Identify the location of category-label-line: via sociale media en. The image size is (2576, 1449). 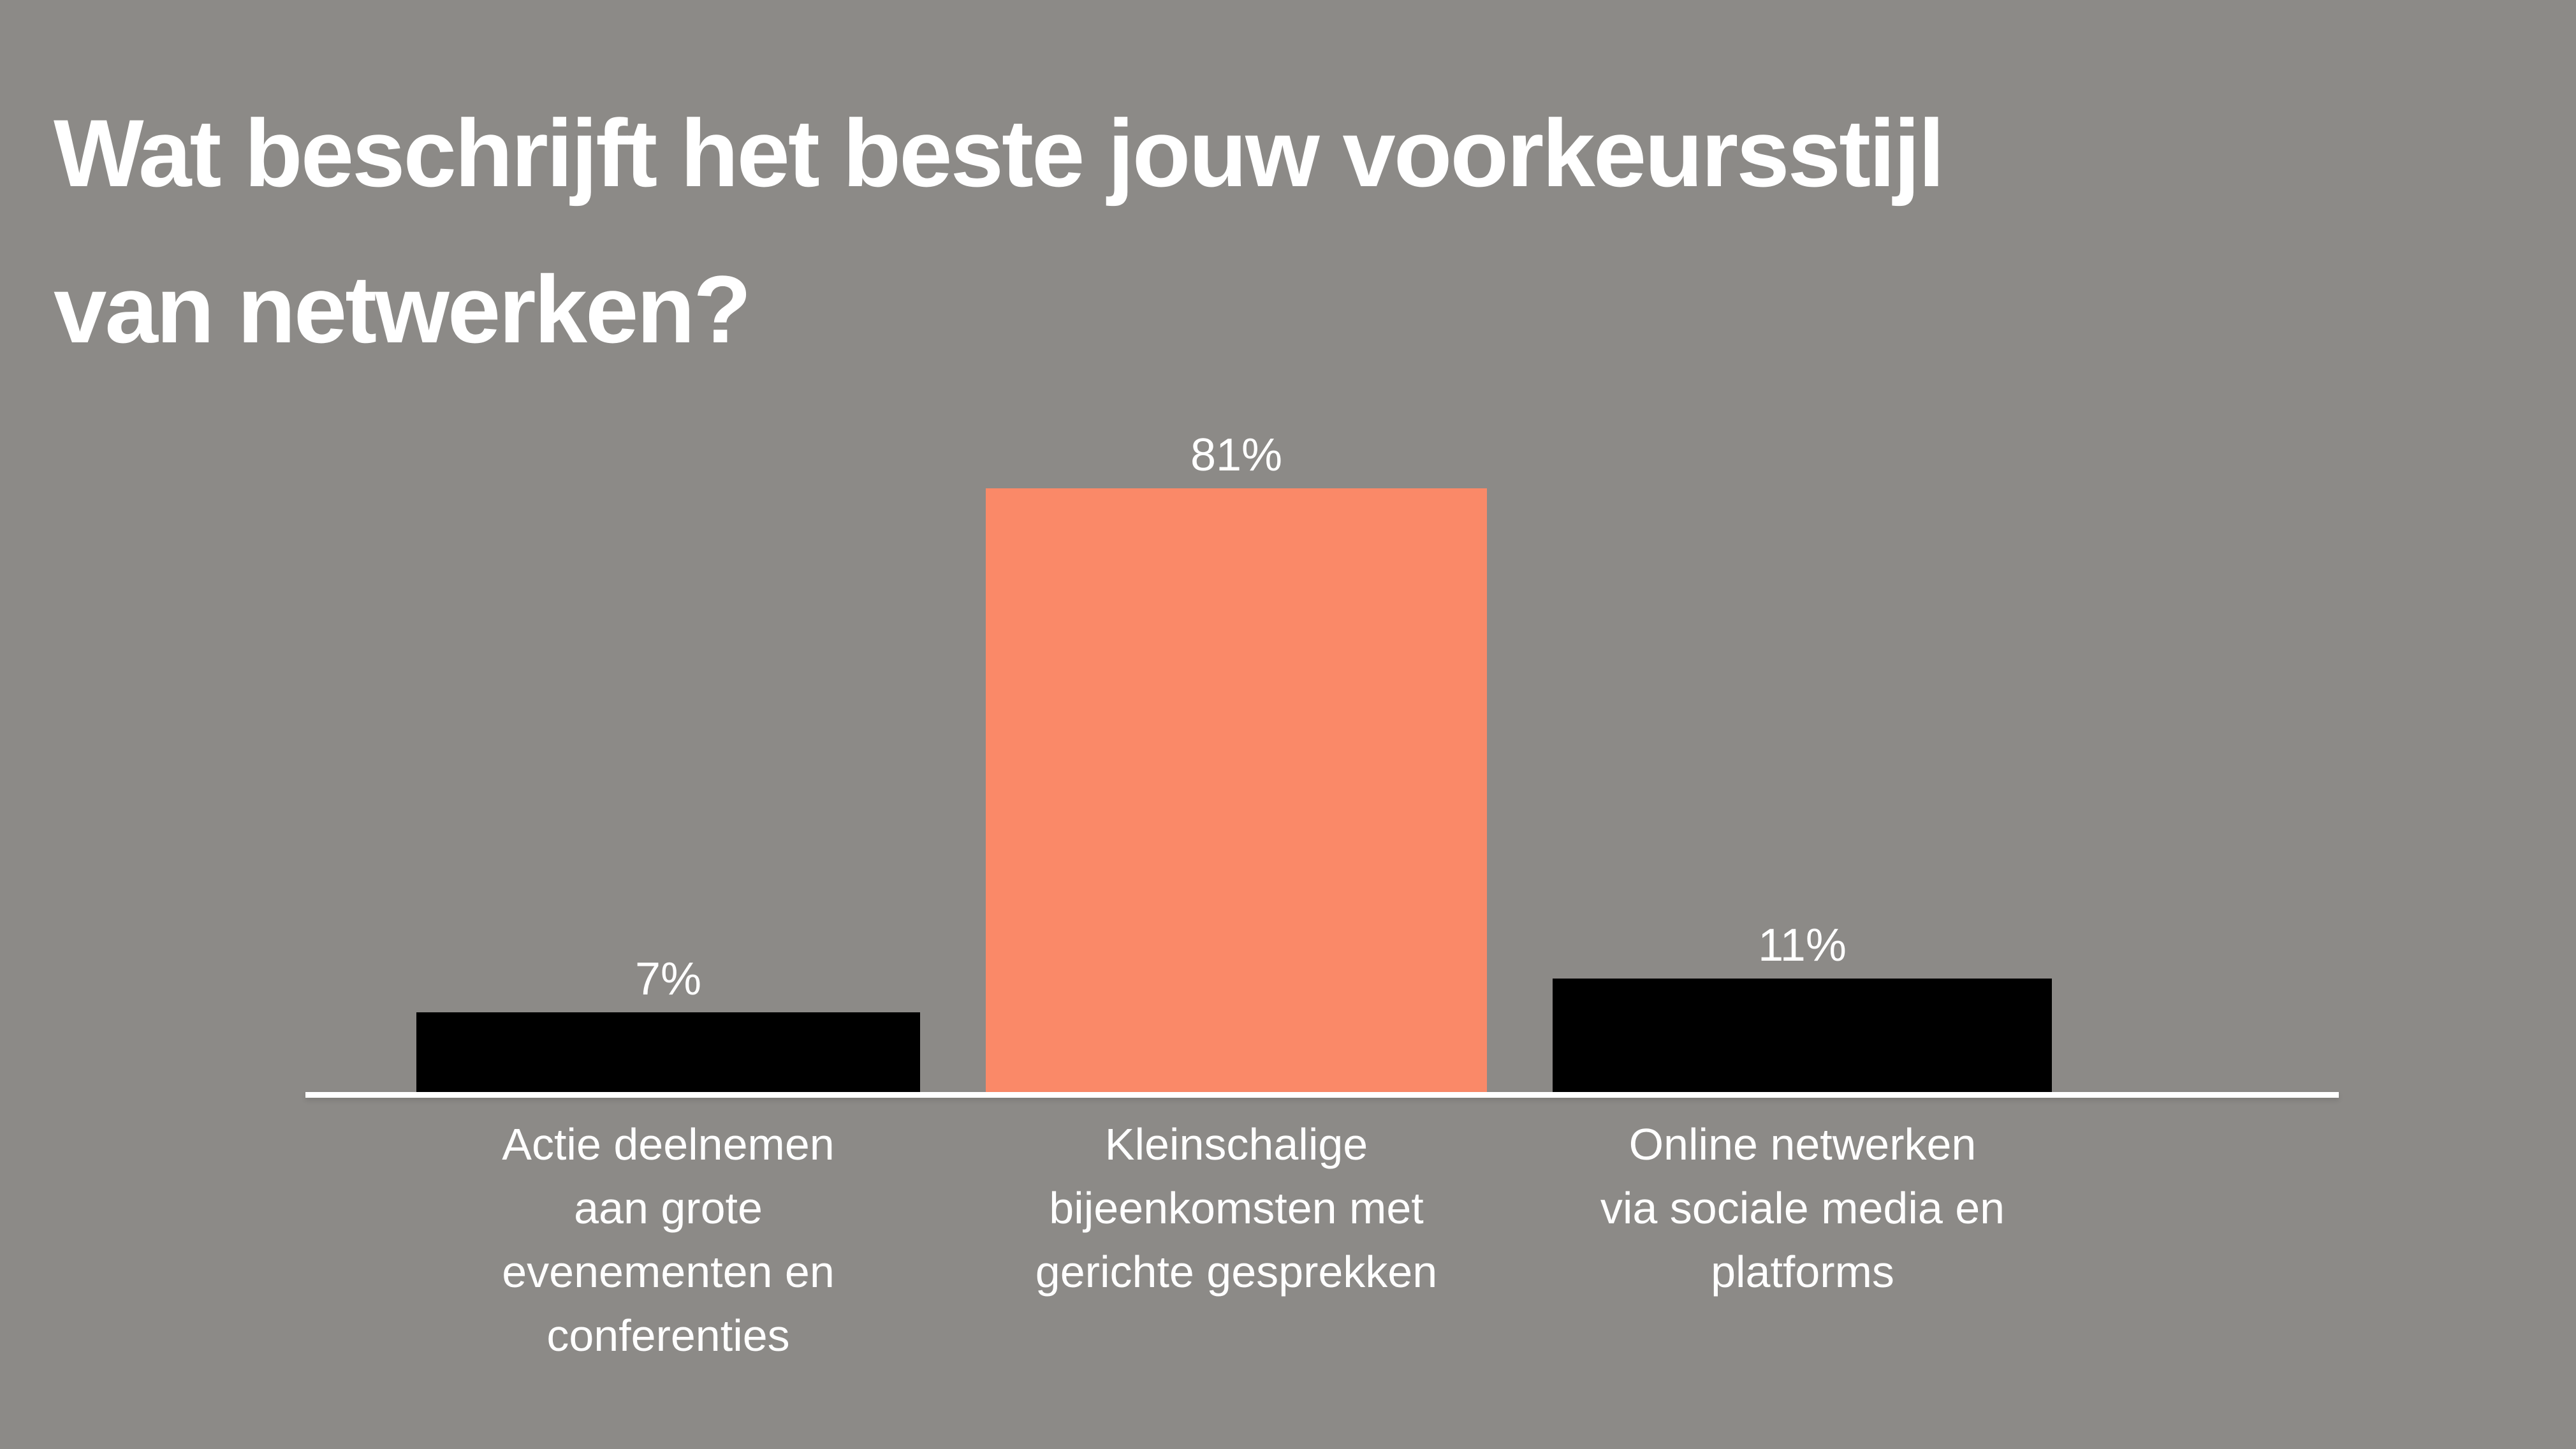
(1802, 1208).